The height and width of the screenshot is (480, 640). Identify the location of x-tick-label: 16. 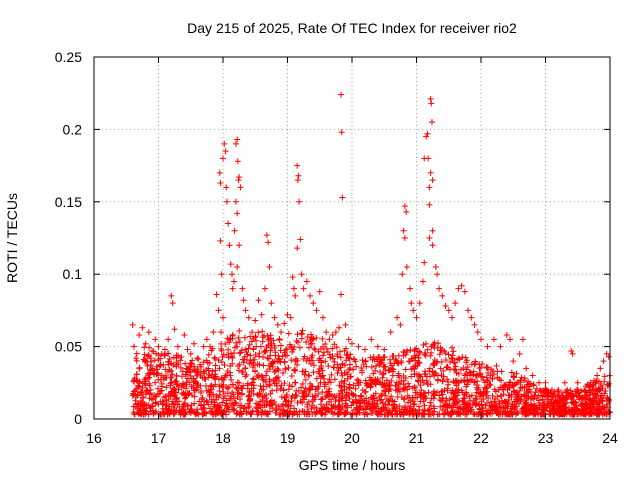
(94, 438).